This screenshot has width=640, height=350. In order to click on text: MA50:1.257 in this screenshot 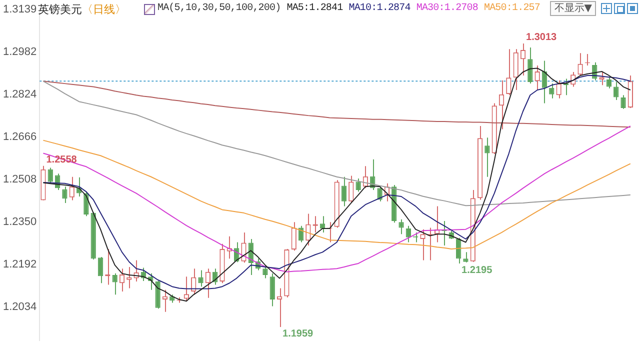, I will do `click(512, 9)`.